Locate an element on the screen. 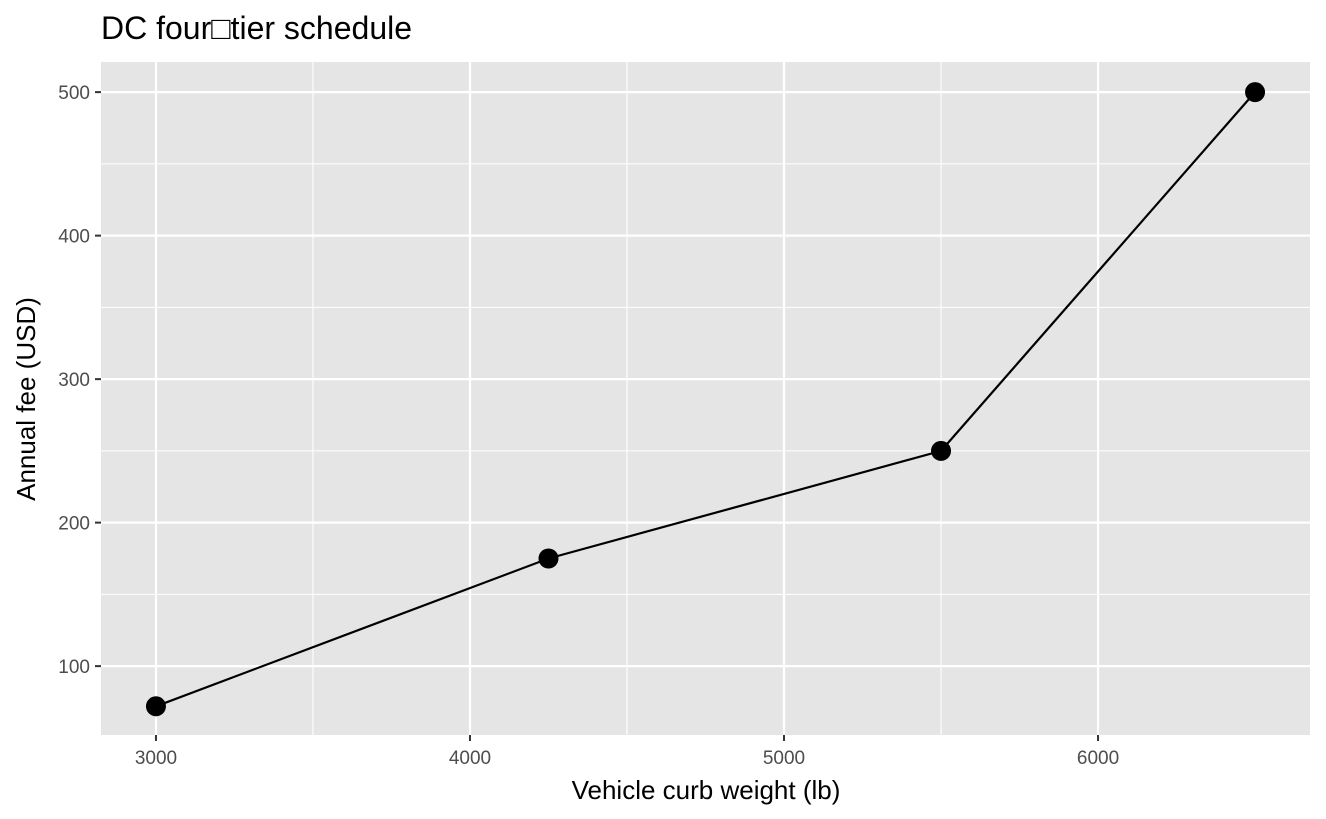 The image size is (1326, 819). x-tick-label: 3000 is located at coordinates (156, 758).